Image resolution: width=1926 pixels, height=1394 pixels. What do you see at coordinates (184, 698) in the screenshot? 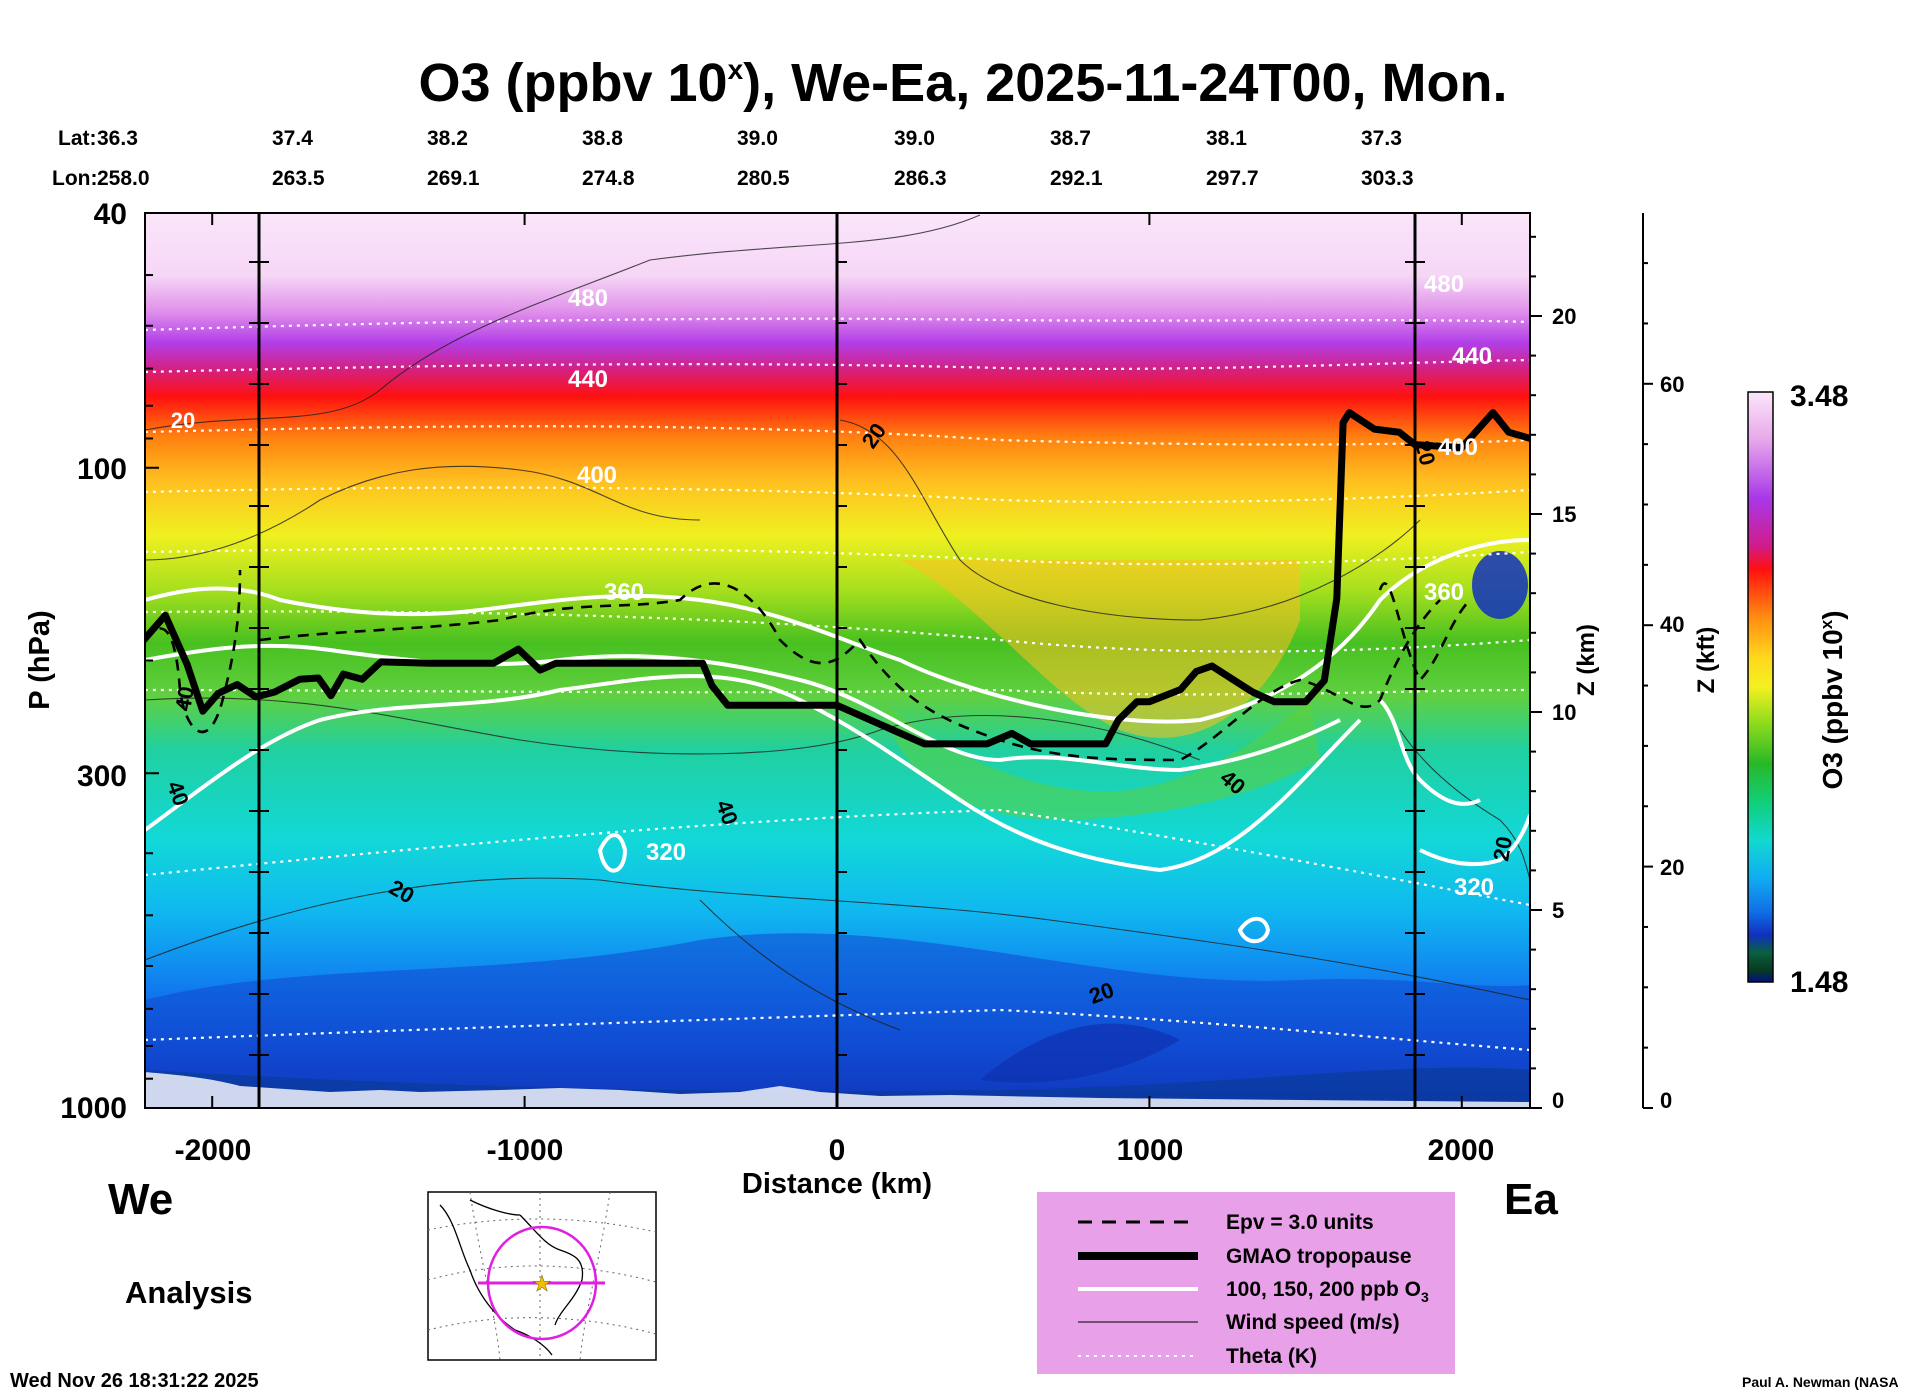
I see `wind-label-10: 40` at bounding box center [184, 698].